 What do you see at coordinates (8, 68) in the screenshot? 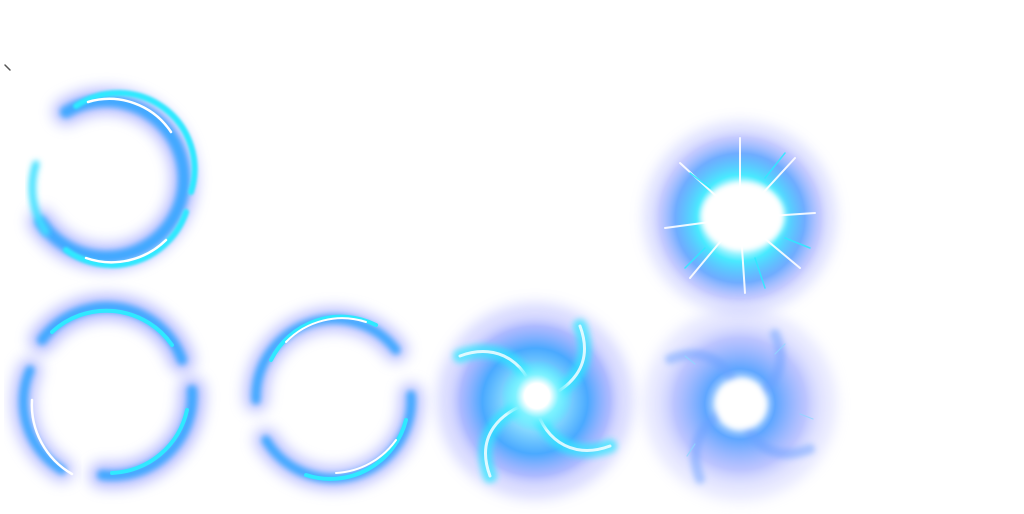
I see `stray-pixel` at bounding box center [8, 68].